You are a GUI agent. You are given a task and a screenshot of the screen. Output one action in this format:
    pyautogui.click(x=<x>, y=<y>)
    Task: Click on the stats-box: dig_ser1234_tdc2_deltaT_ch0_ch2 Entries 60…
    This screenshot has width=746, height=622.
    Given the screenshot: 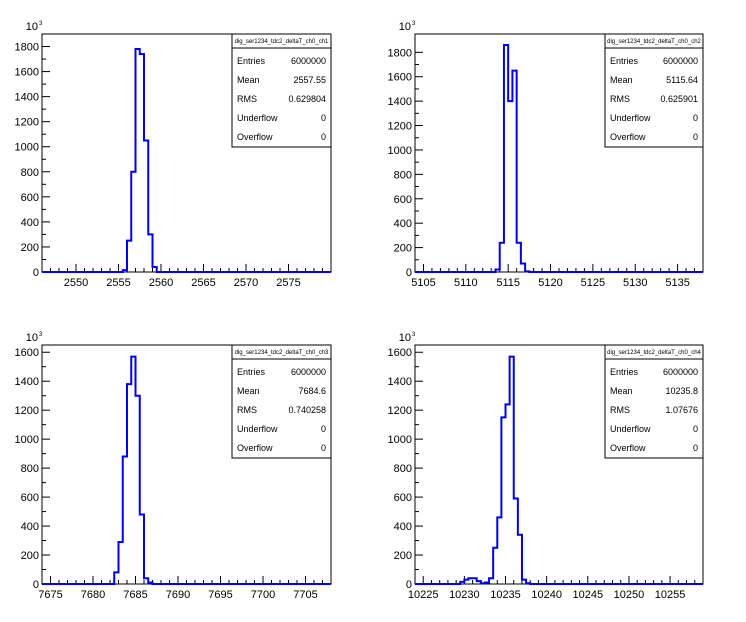 What is the action you would take?
    pyautogui.click(x=654, y=90)
    